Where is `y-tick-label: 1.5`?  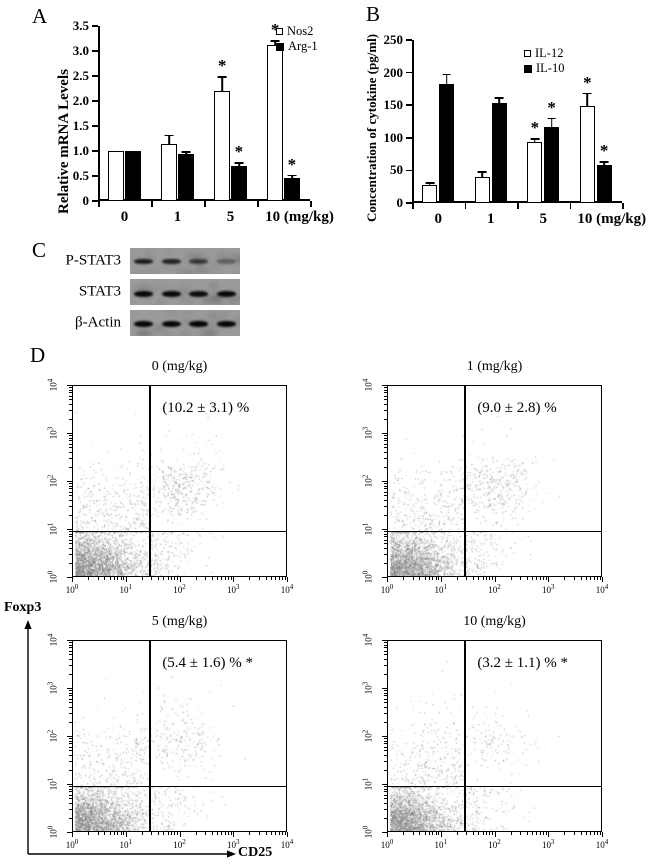
y-tick-label: 1.5 is located at coordinates (80, 125).